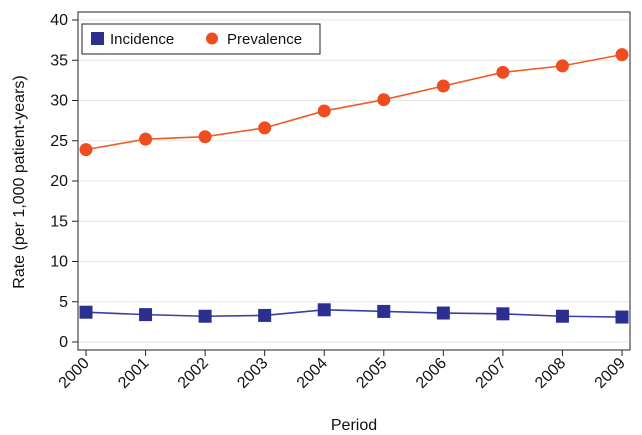  What do you see at coordinates (97, 38) in the screenshot?
I see `legend-marker-incidence` at bounding box center [97, 38].